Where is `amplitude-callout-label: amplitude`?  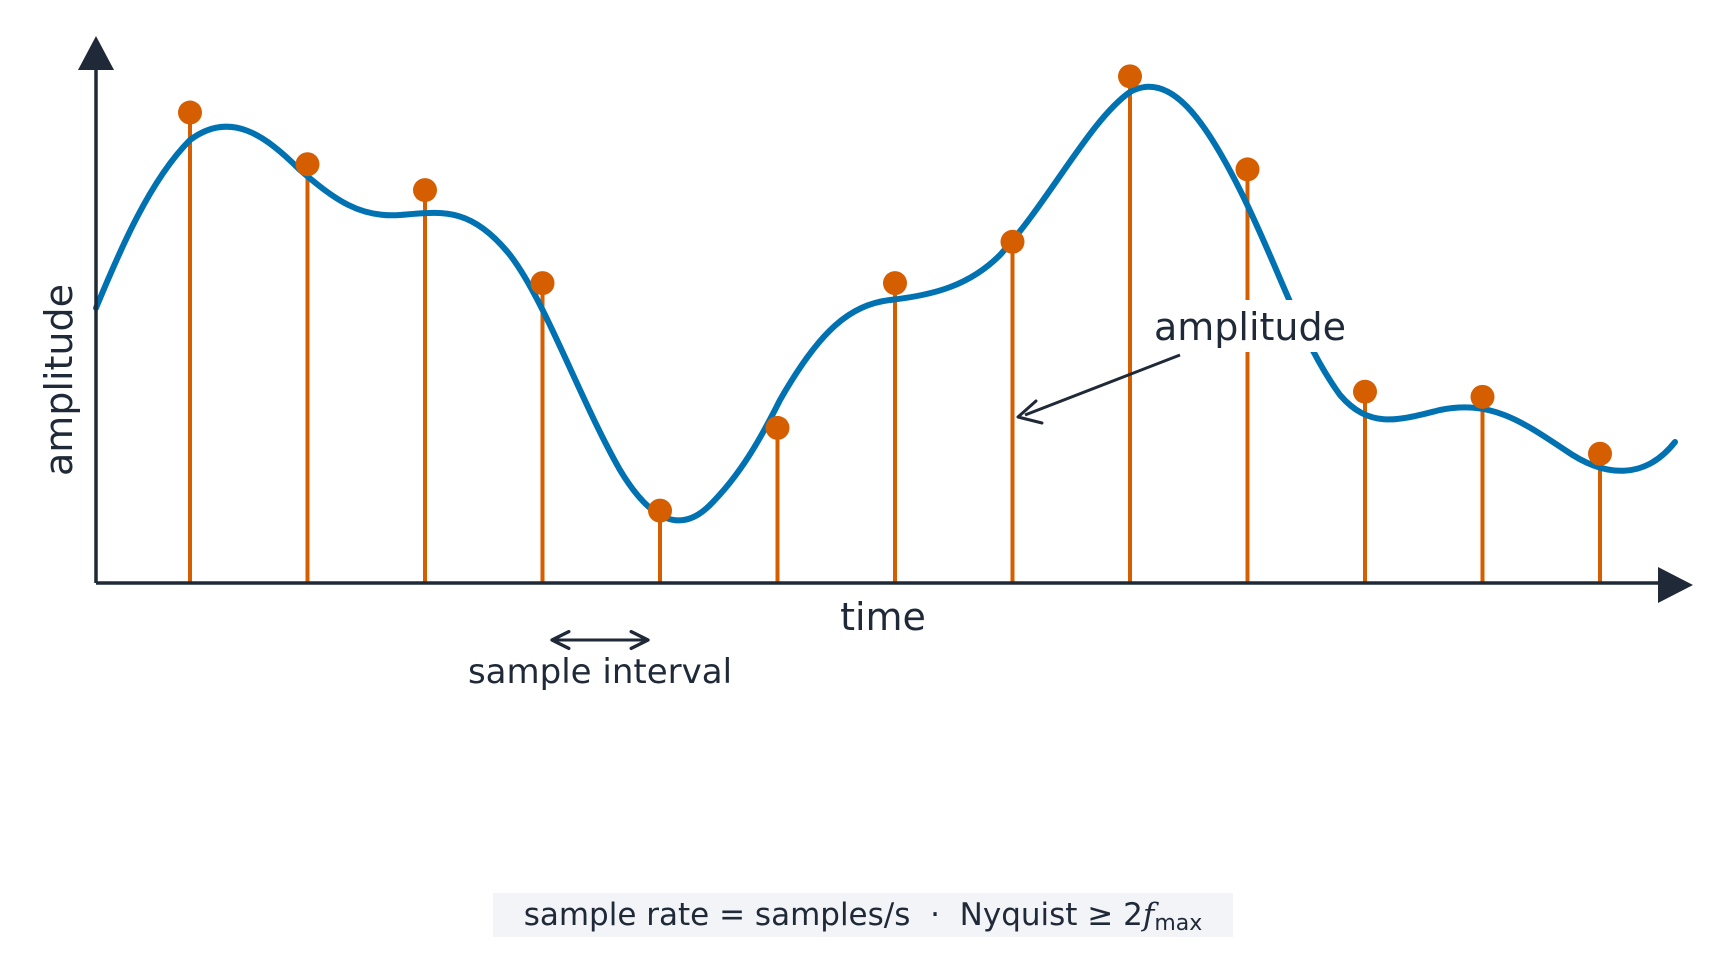
amplitude-callout-label: amplitude is located at coordinates (1250, 327).